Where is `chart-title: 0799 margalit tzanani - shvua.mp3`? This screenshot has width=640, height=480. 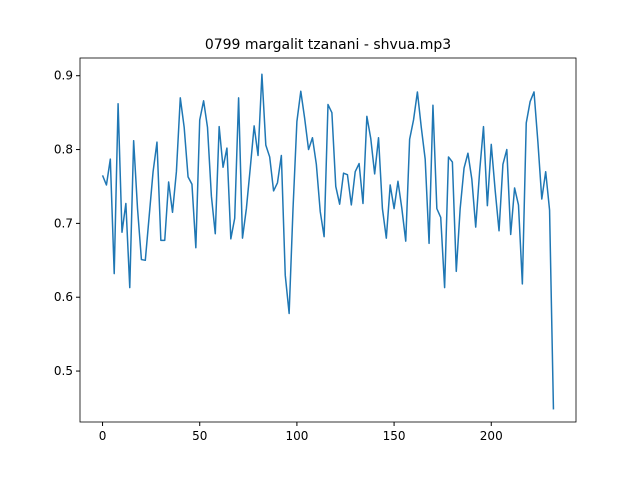
chart-title: 0799 margalit tzanani - shvua.mp3 is located at coordinates (328, 45).